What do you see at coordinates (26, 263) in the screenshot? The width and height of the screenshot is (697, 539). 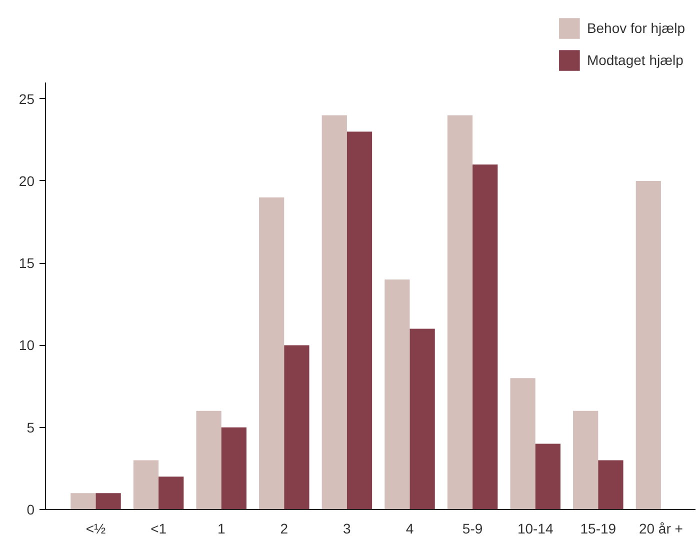 I see `y-tick-label: 15` at bounding box center [26, 263].